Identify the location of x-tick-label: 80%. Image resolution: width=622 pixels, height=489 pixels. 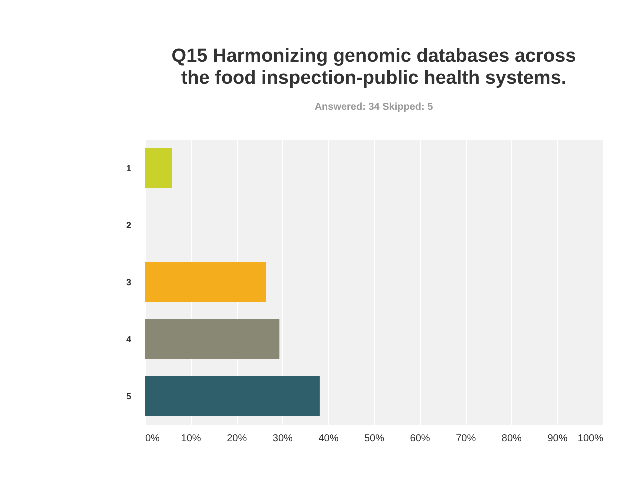
(512, 439).